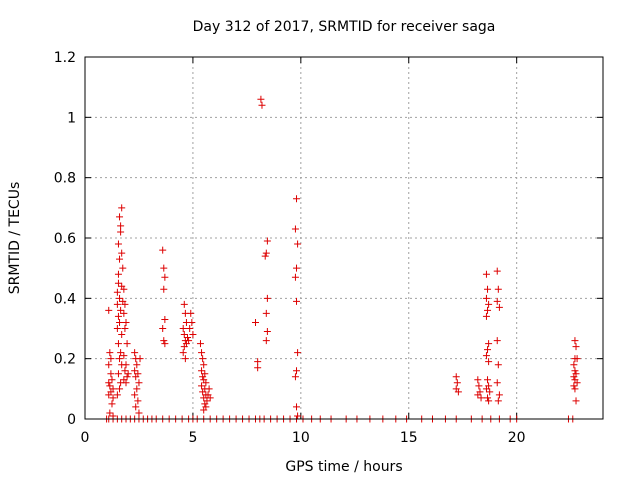  What do you see at coordinates (65, 360) in the screenshot?
I see `y-tick-label: 0.2` at bounding box center [65, 360].